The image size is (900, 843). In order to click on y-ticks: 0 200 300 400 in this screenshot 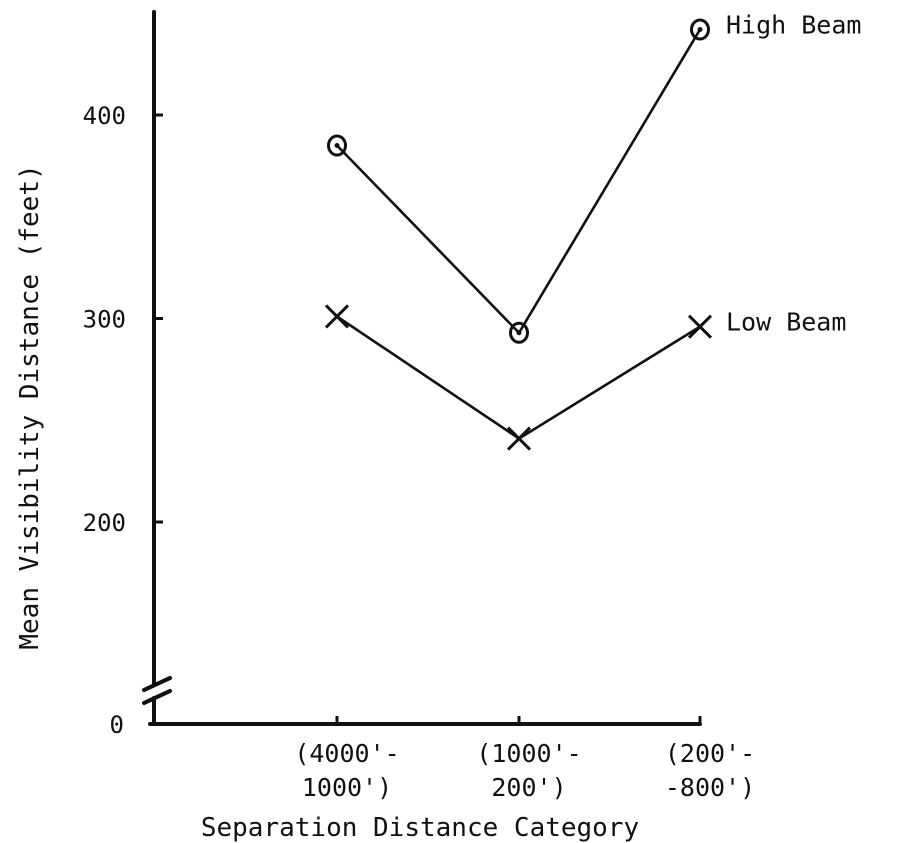, I will do `click(123, 420)`.